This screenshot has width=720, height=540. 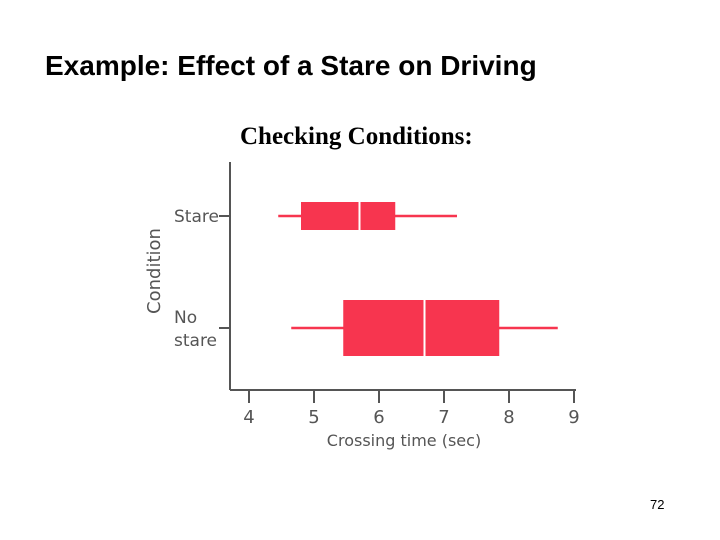 I want to click on chart-title: Checking Conditions:, so click(x=356, y=136).